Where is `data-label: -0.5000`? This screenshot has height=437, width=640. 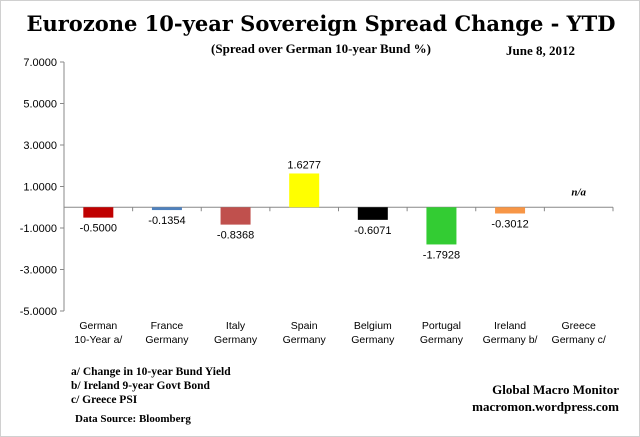 data-label: -0.5000 is located at coordinates (98, 229).